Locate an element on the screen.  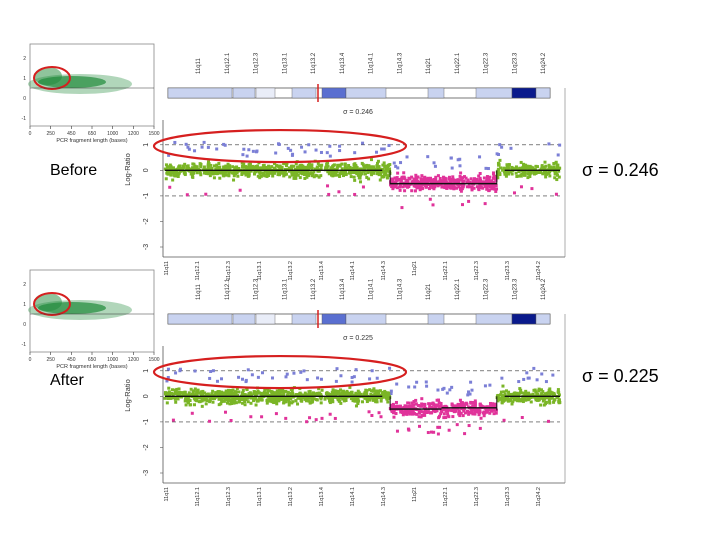
band-label-top: 11q22.1 is located at coordinates (458, 63).